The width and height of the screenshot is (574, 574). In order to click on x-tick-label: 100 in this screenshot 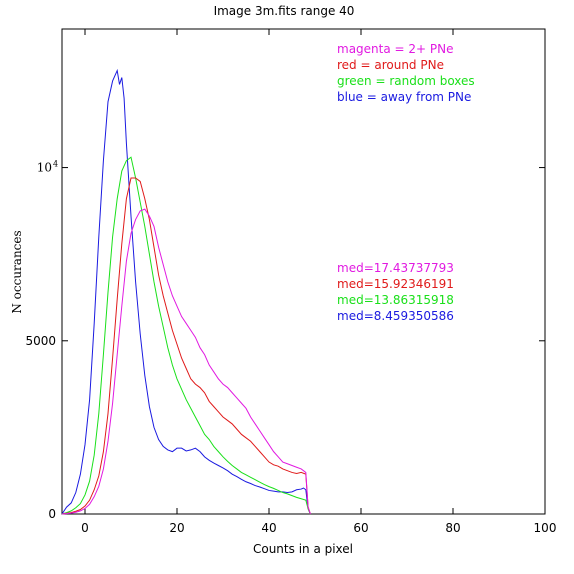, I will do `click(545, 528)`.